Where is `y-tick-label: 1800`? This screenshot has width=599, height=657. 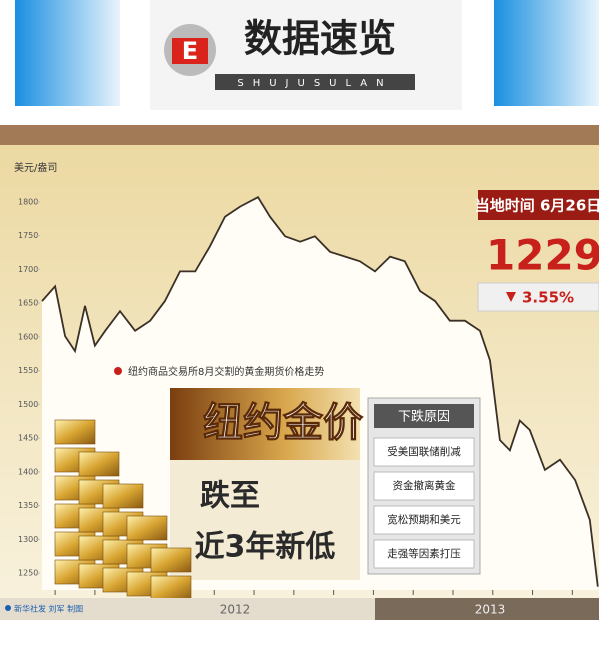 y-tick-label: 1800 is located at coordinates (28, 201).